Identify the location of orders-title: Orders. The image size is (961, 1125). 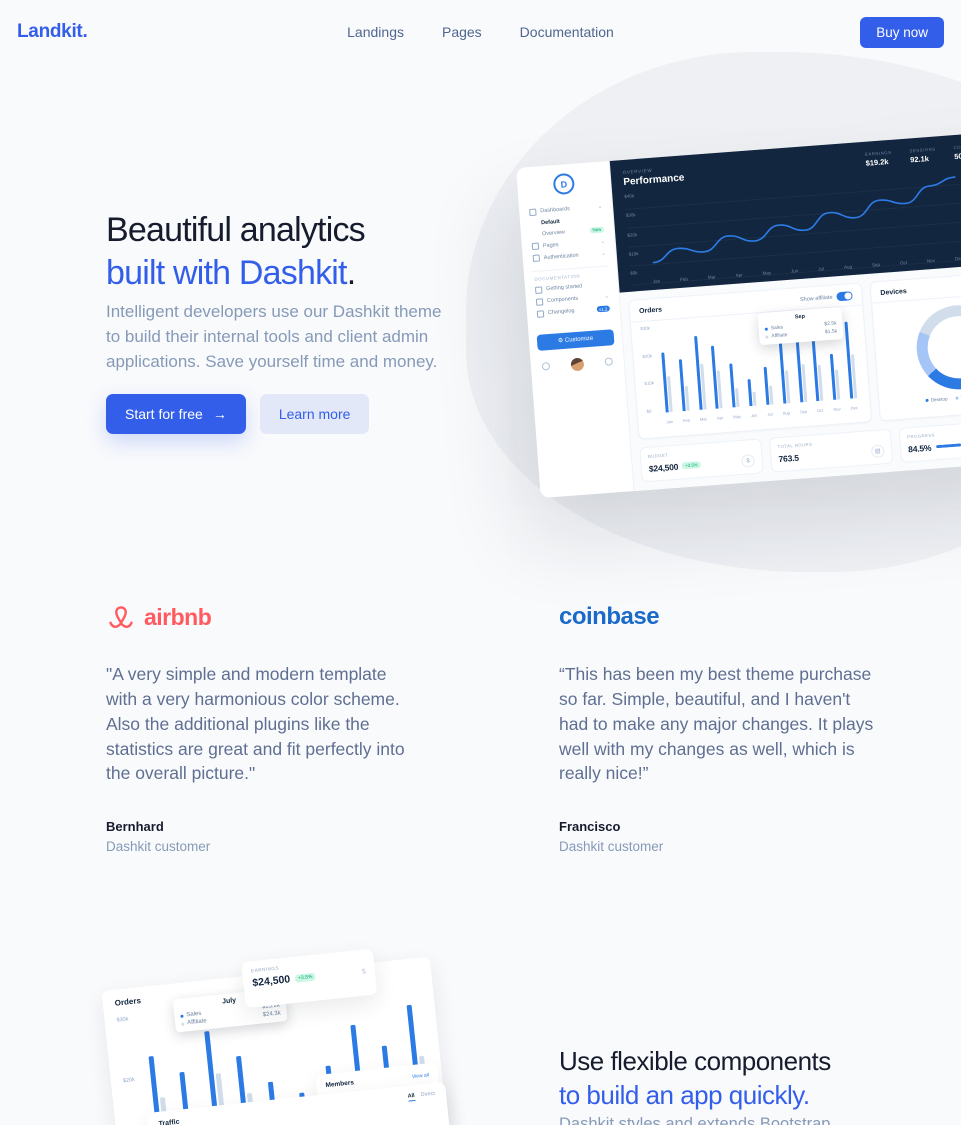
(650, 311).